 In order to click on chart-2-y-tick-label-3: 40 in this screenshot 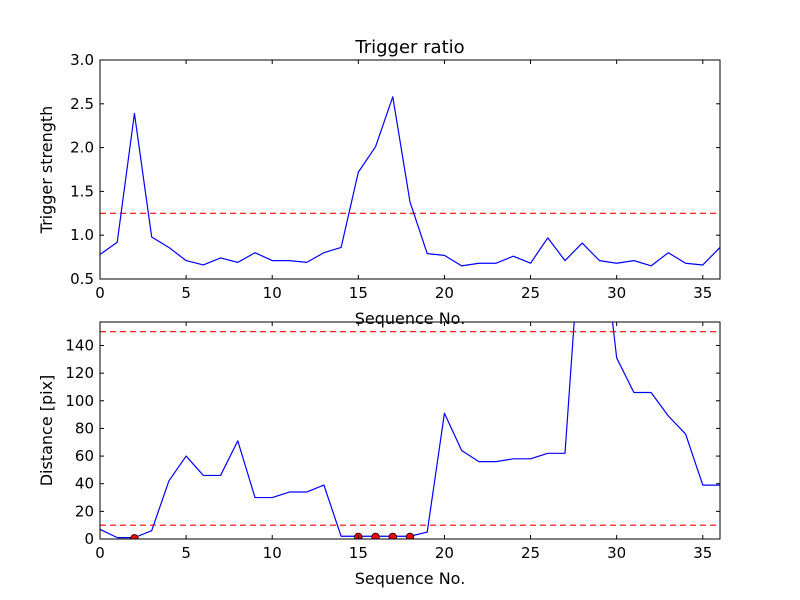, I will do `click(84, 484)`.